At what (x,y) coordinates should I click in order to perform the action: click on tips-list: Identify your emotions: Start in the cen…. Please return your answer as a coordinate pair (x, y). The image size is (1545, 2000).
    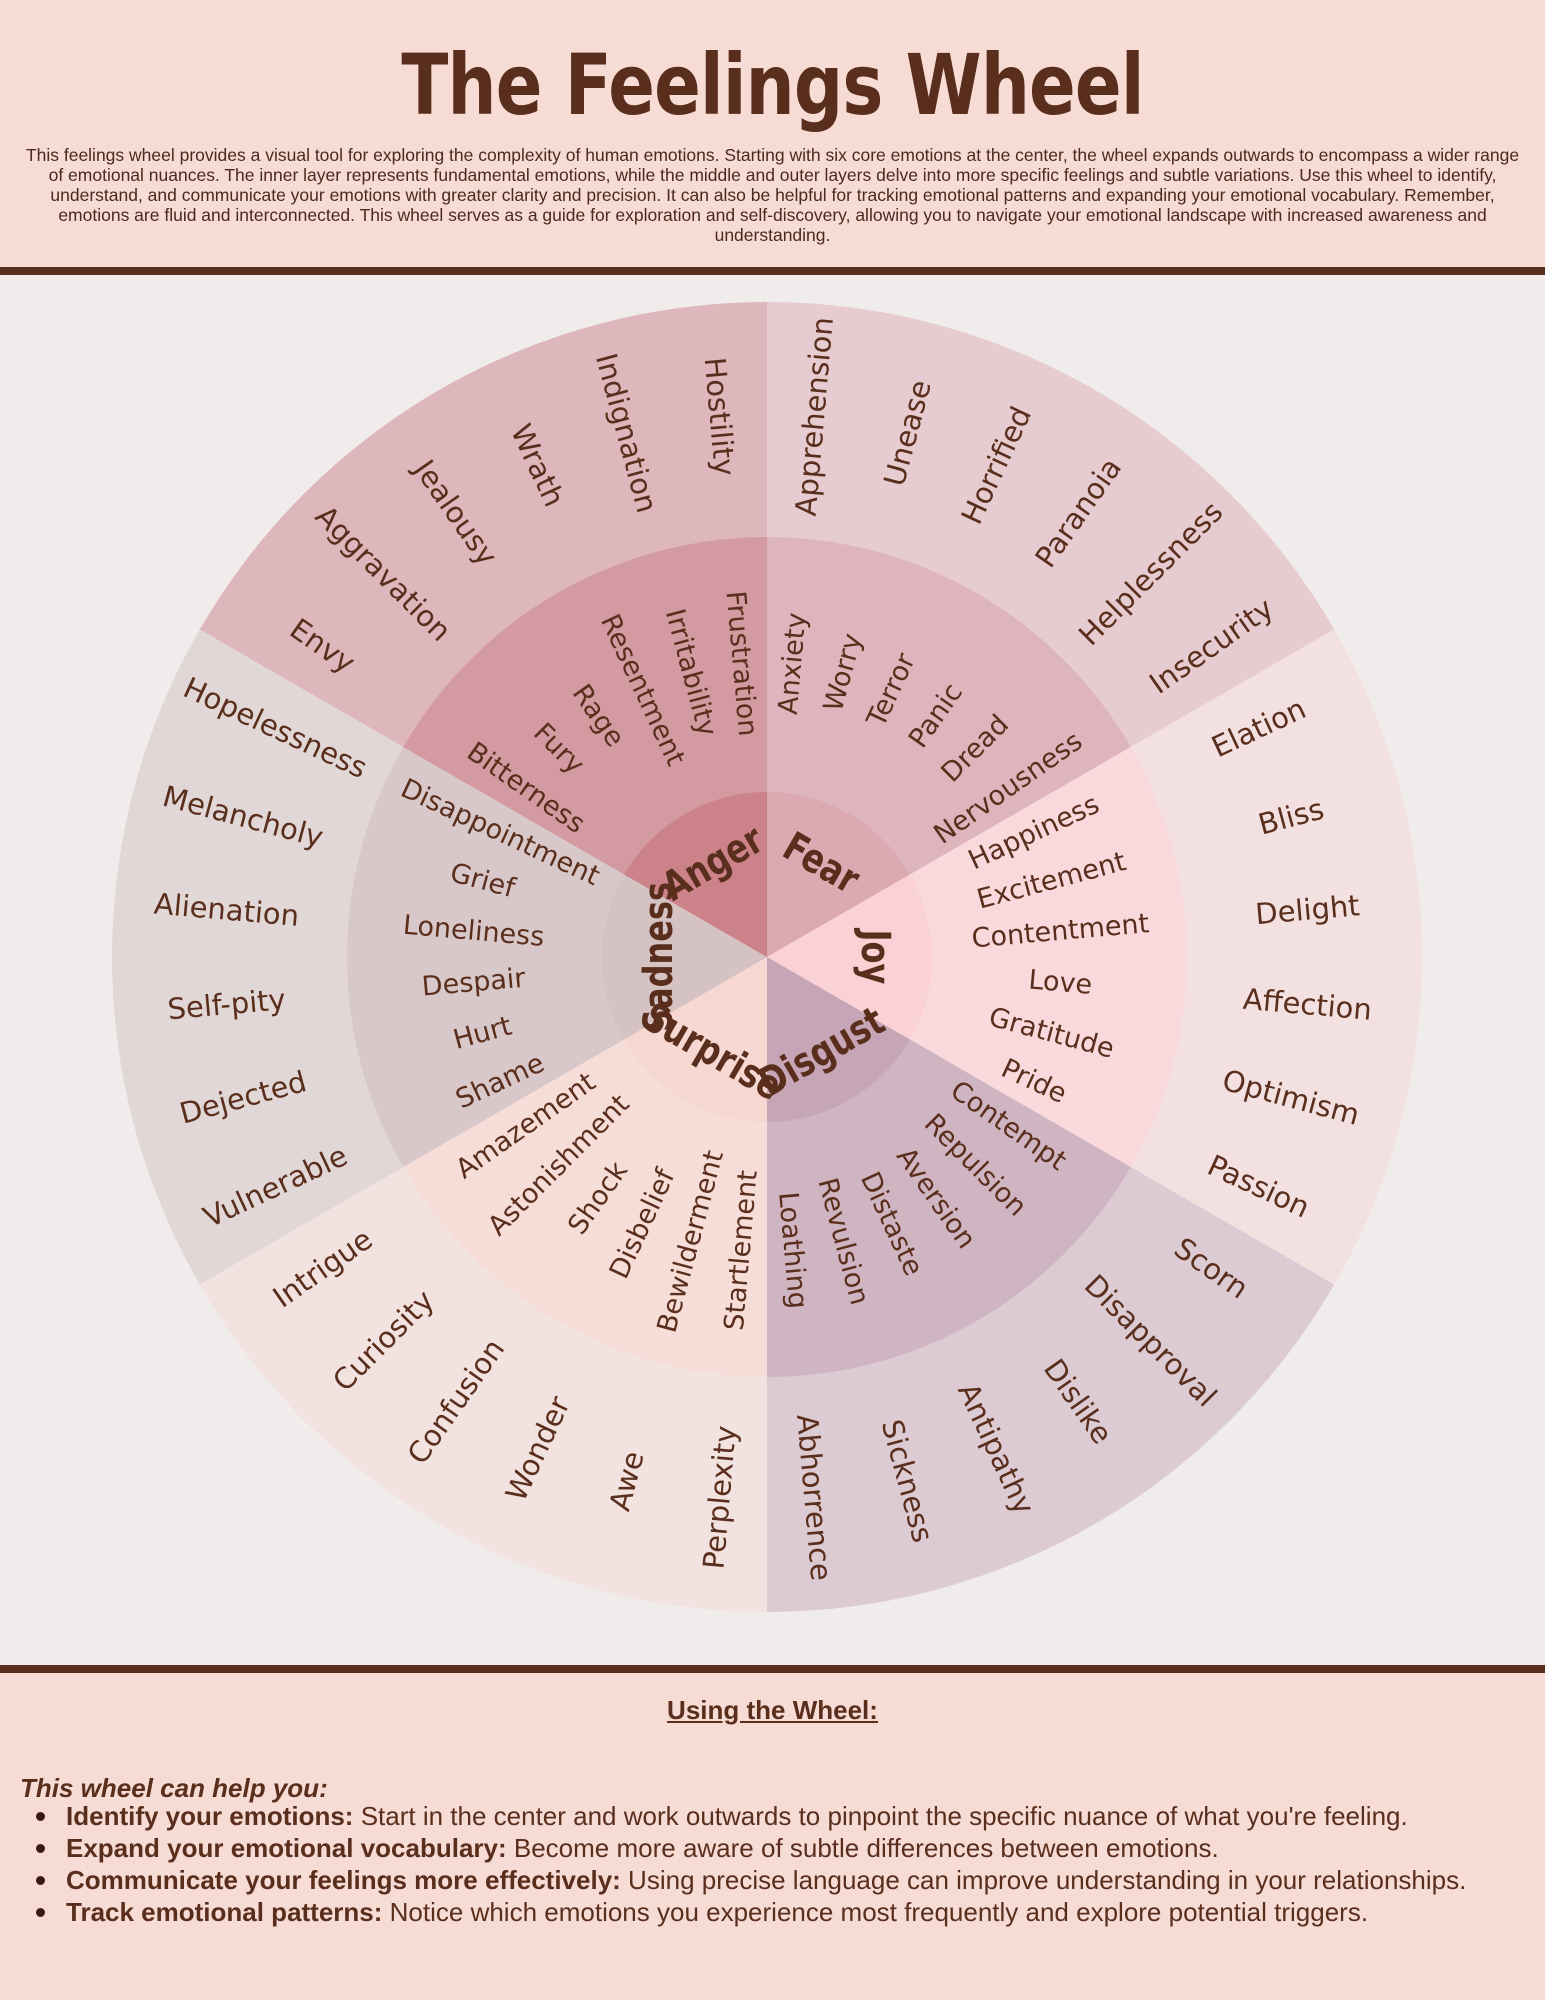
    Looking at the image, I should click on (776, 1866).